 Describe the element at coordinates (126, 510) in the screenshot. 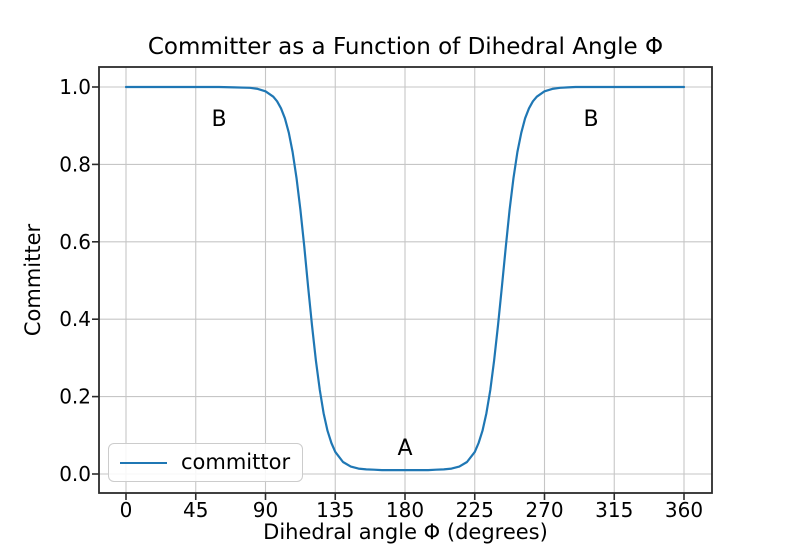

I see `x-tick-label: 0` at that location.